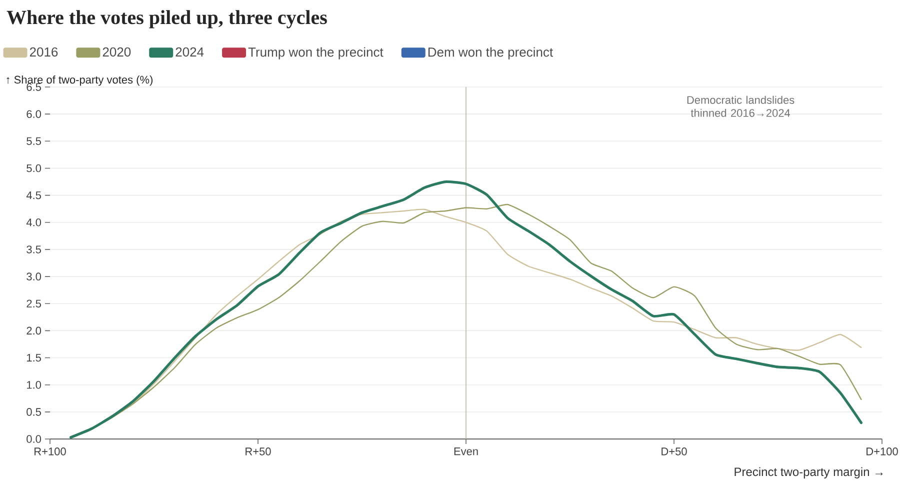  What do you see at coordinates (34, 276) in the screenshot?
I see `y-tick-label: 3.0` at bounding box center [34, 276].